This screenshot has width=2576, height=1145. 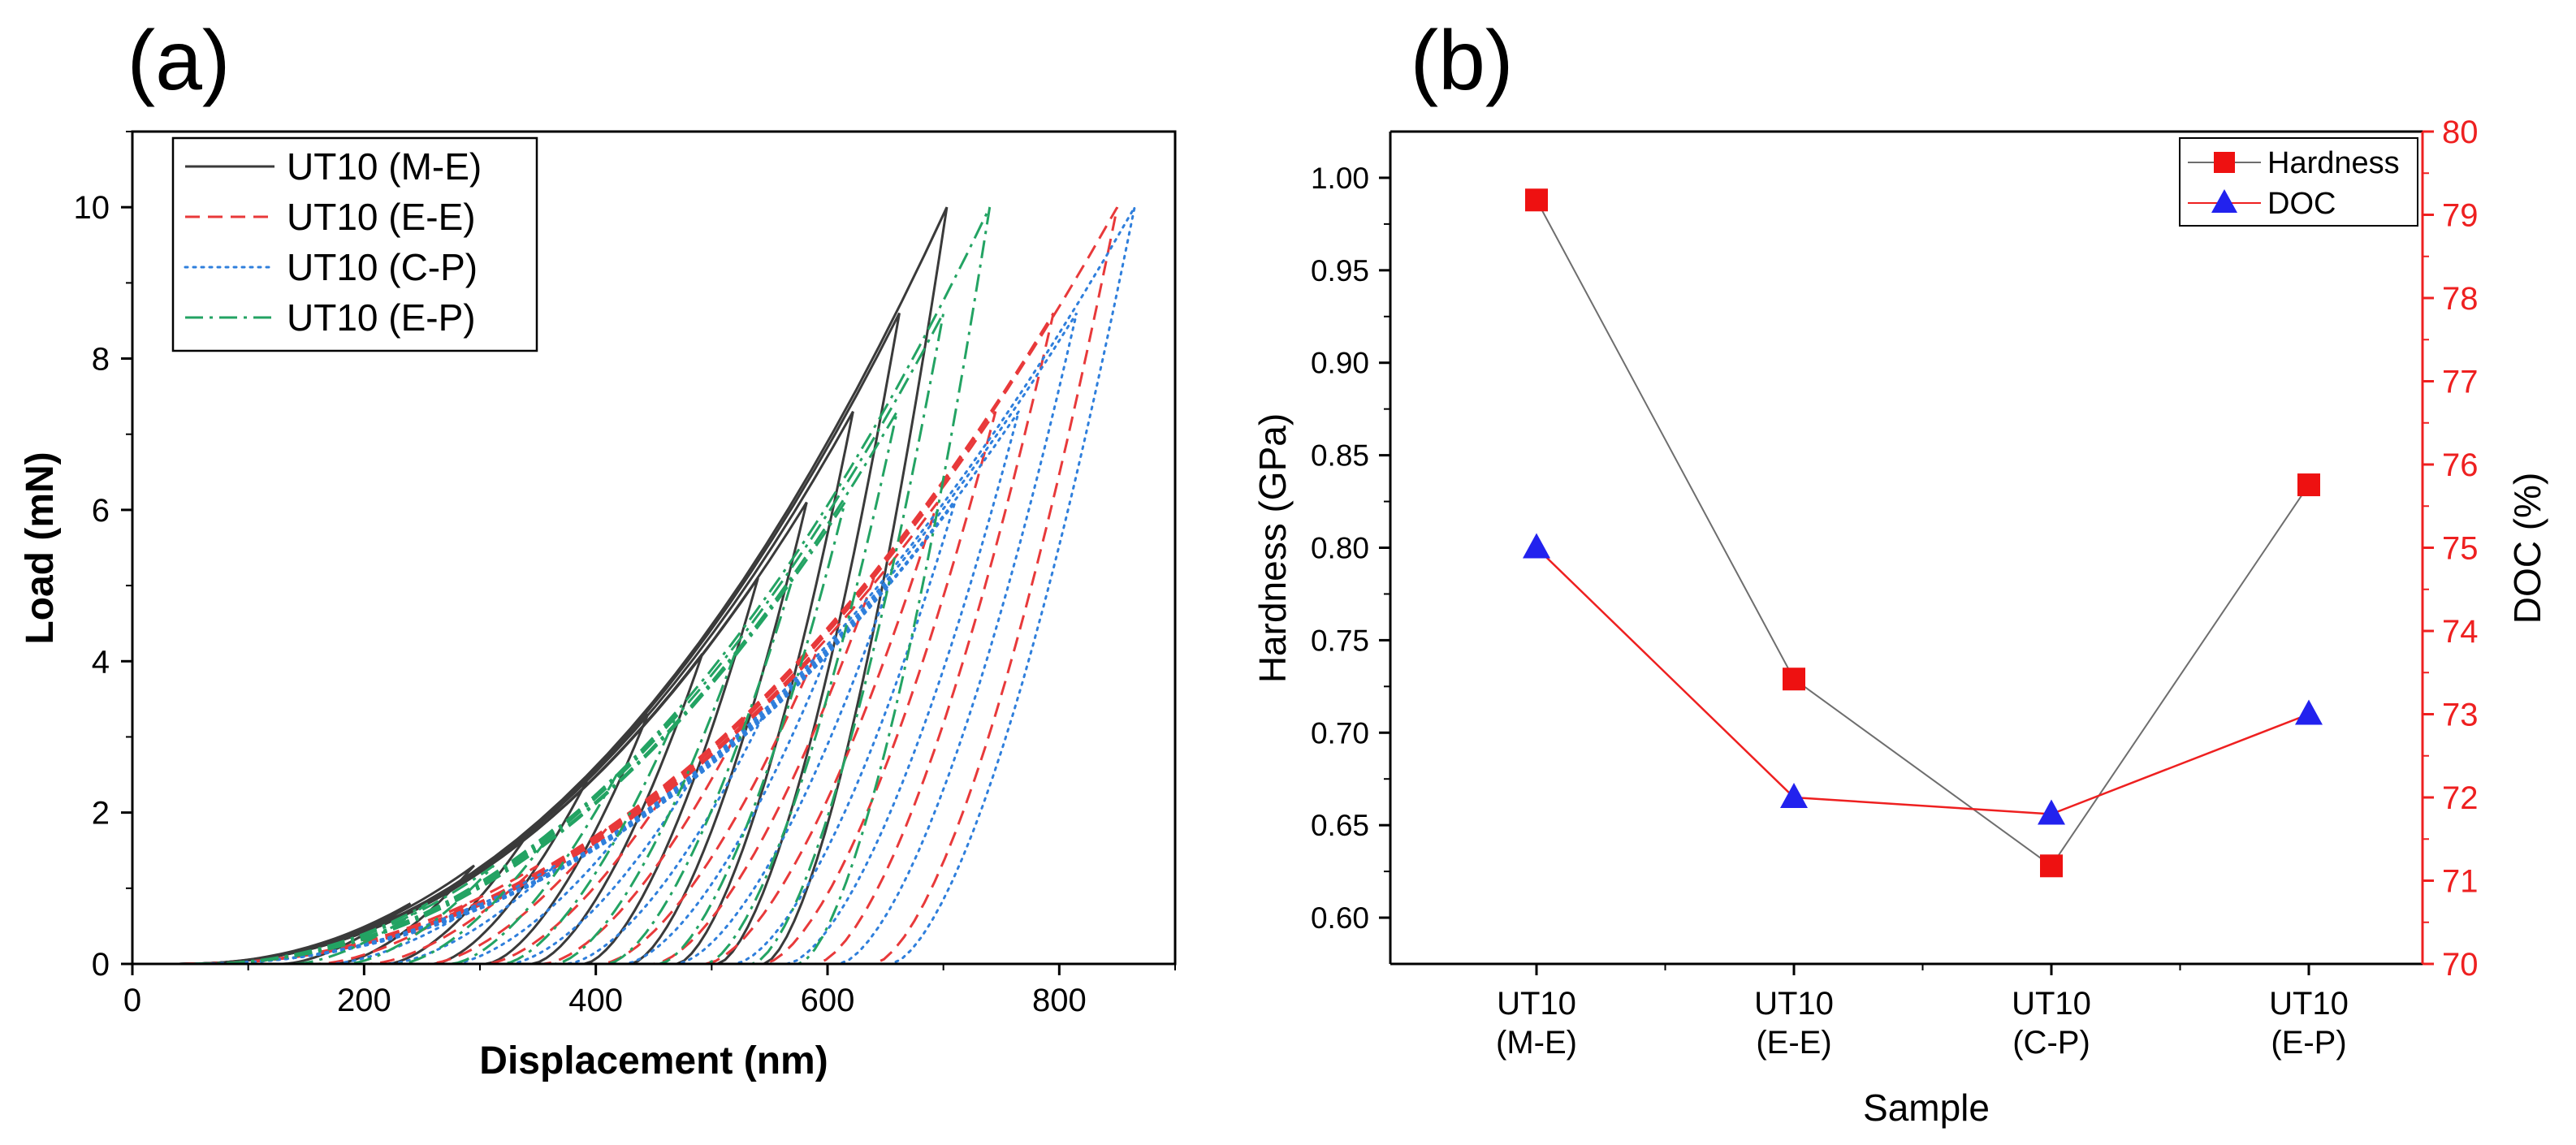 What do you see at coordinates (384, 166) in the screenshot?
I see `legend-label: UT10 (M-E)` at bounding box center [384, 166].